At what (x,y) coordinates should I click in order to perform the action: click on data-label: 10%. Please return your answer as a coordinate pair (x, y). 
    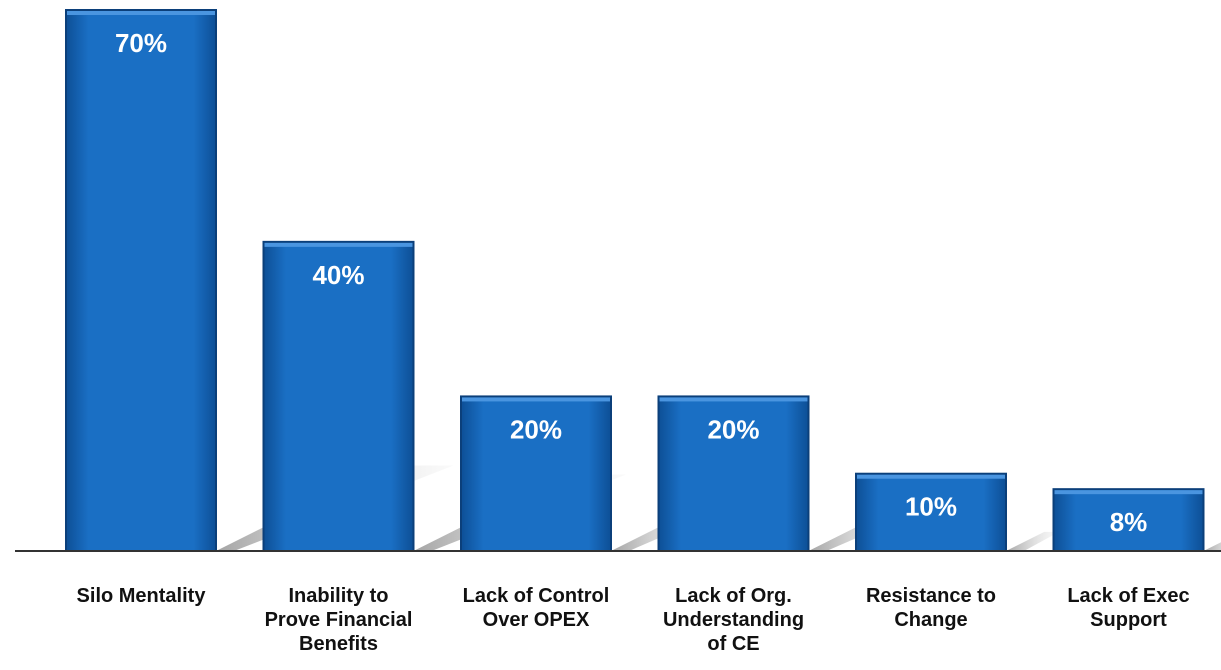
    Looking at the image, I should click on (931, 507).